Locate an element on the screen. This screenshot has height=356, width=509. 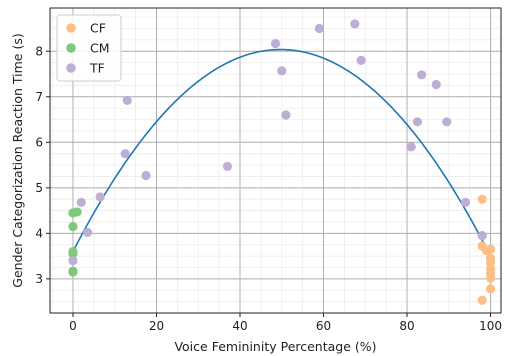
legend-label-cf: CF is located at coordinates (98, 28).